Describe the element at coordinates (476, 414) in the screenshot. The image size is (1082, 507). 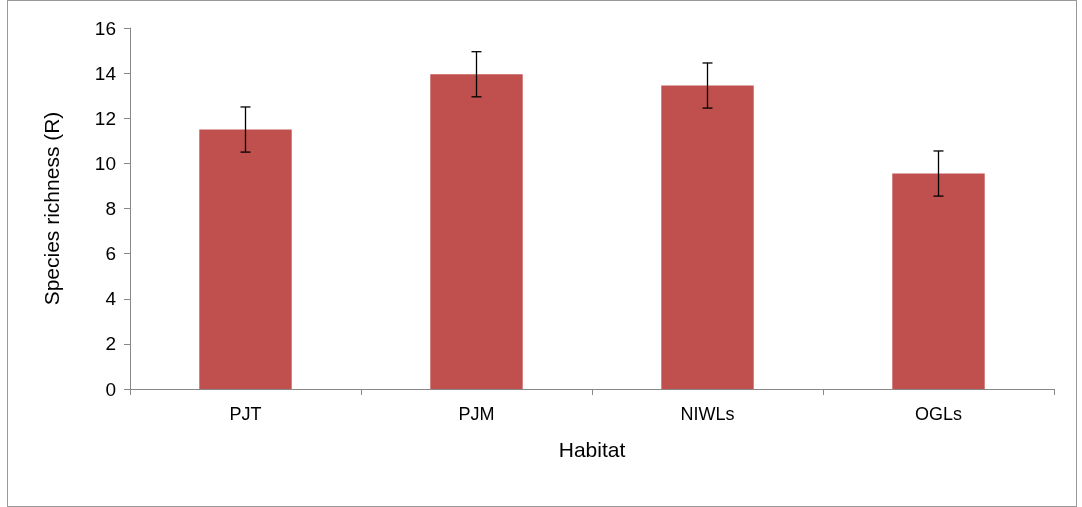
I see `x-tick-label: PJM` at that location.